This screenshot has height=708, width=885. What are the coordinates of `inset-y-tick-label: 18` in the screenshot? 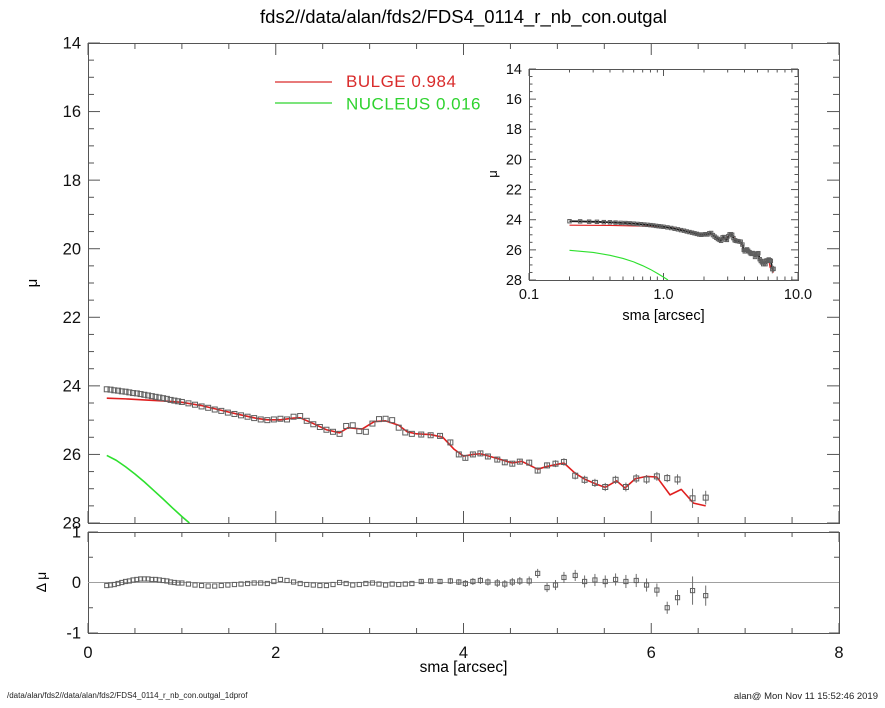 It's located at (514, 130).